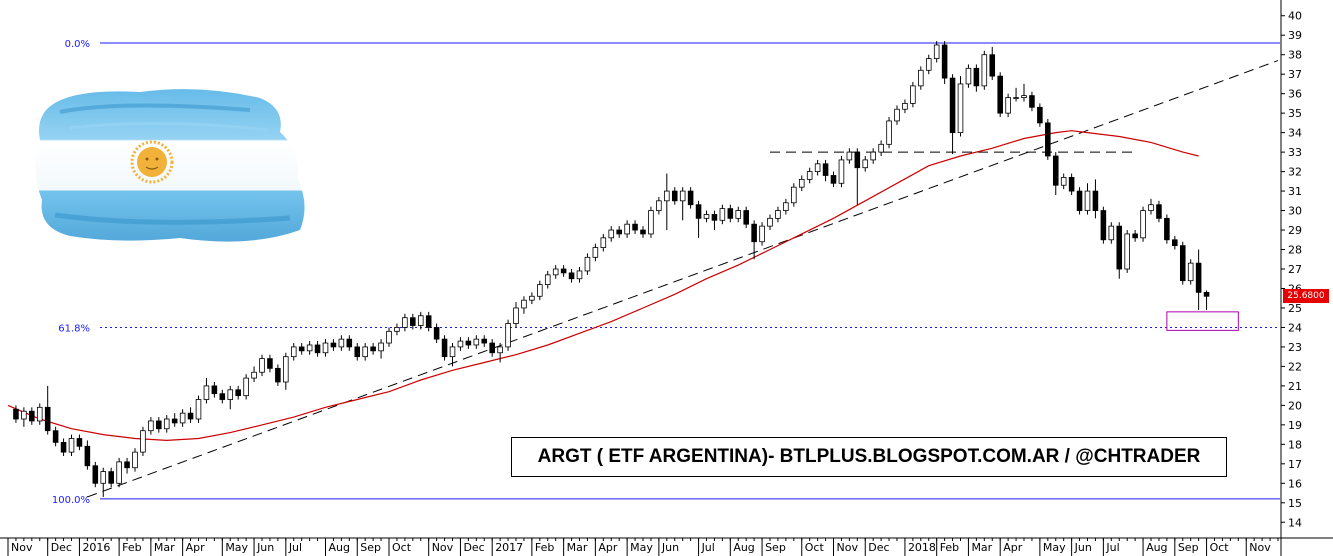 Image resolution: width=1333 pixels, height=556 pixels. Describe the element at coordinates (922, 547) in the screenshot. I see `x-tick-label: 2018` at that location.